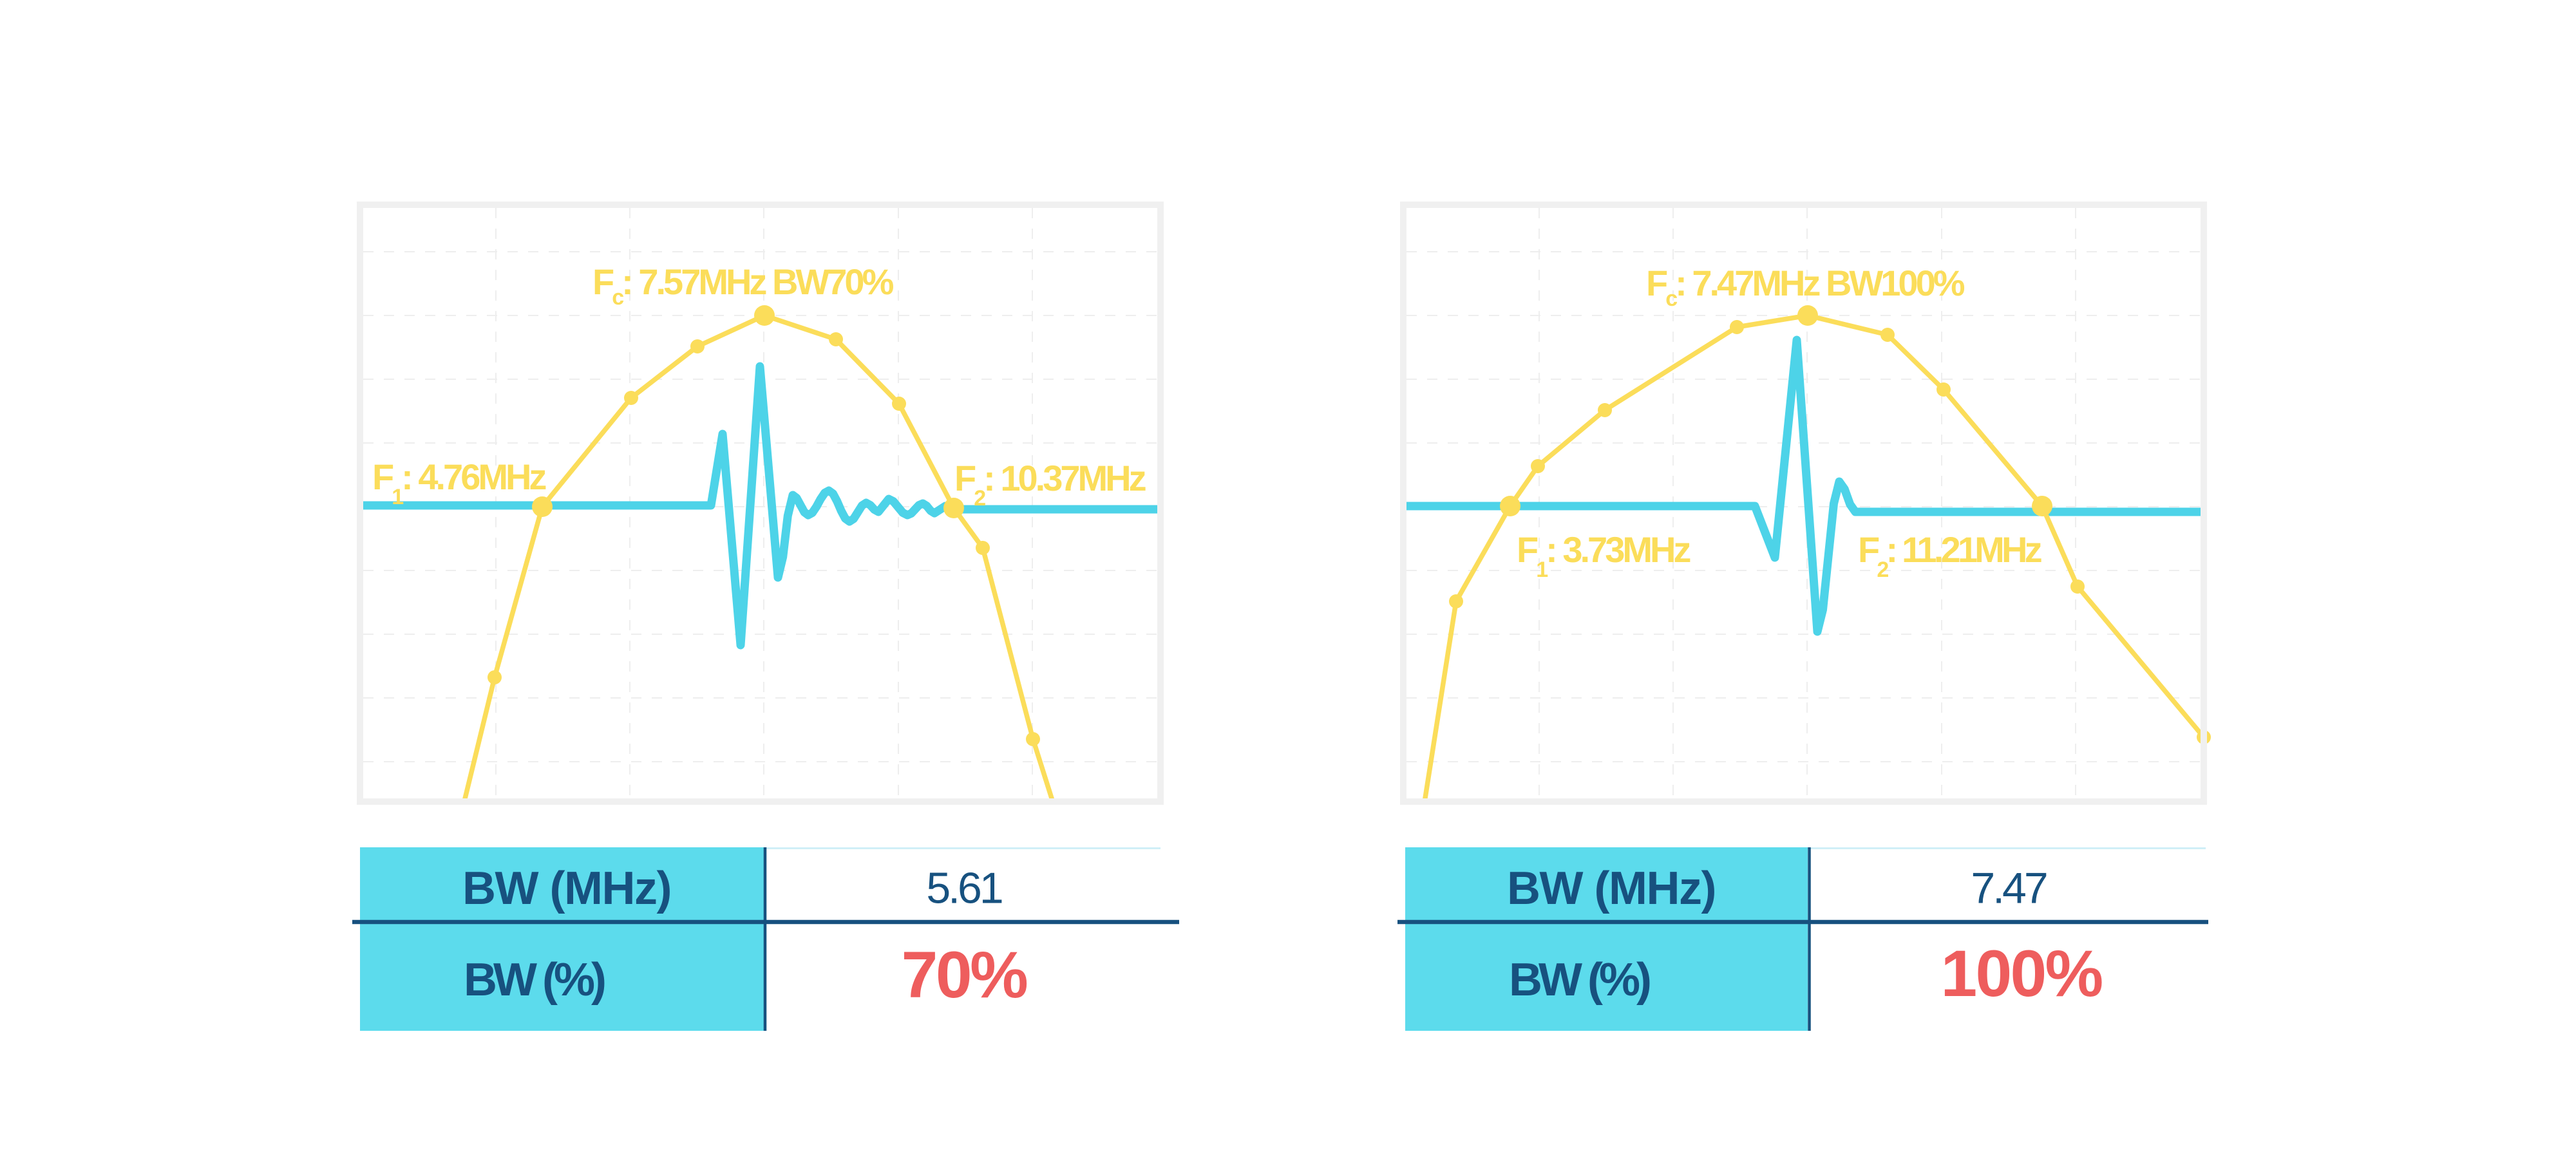 This screenshot has height=1157, width=2576. Describe the element at coordinates (964, 888) in the screenshot. I see `svg-text: 5.61` at that location.